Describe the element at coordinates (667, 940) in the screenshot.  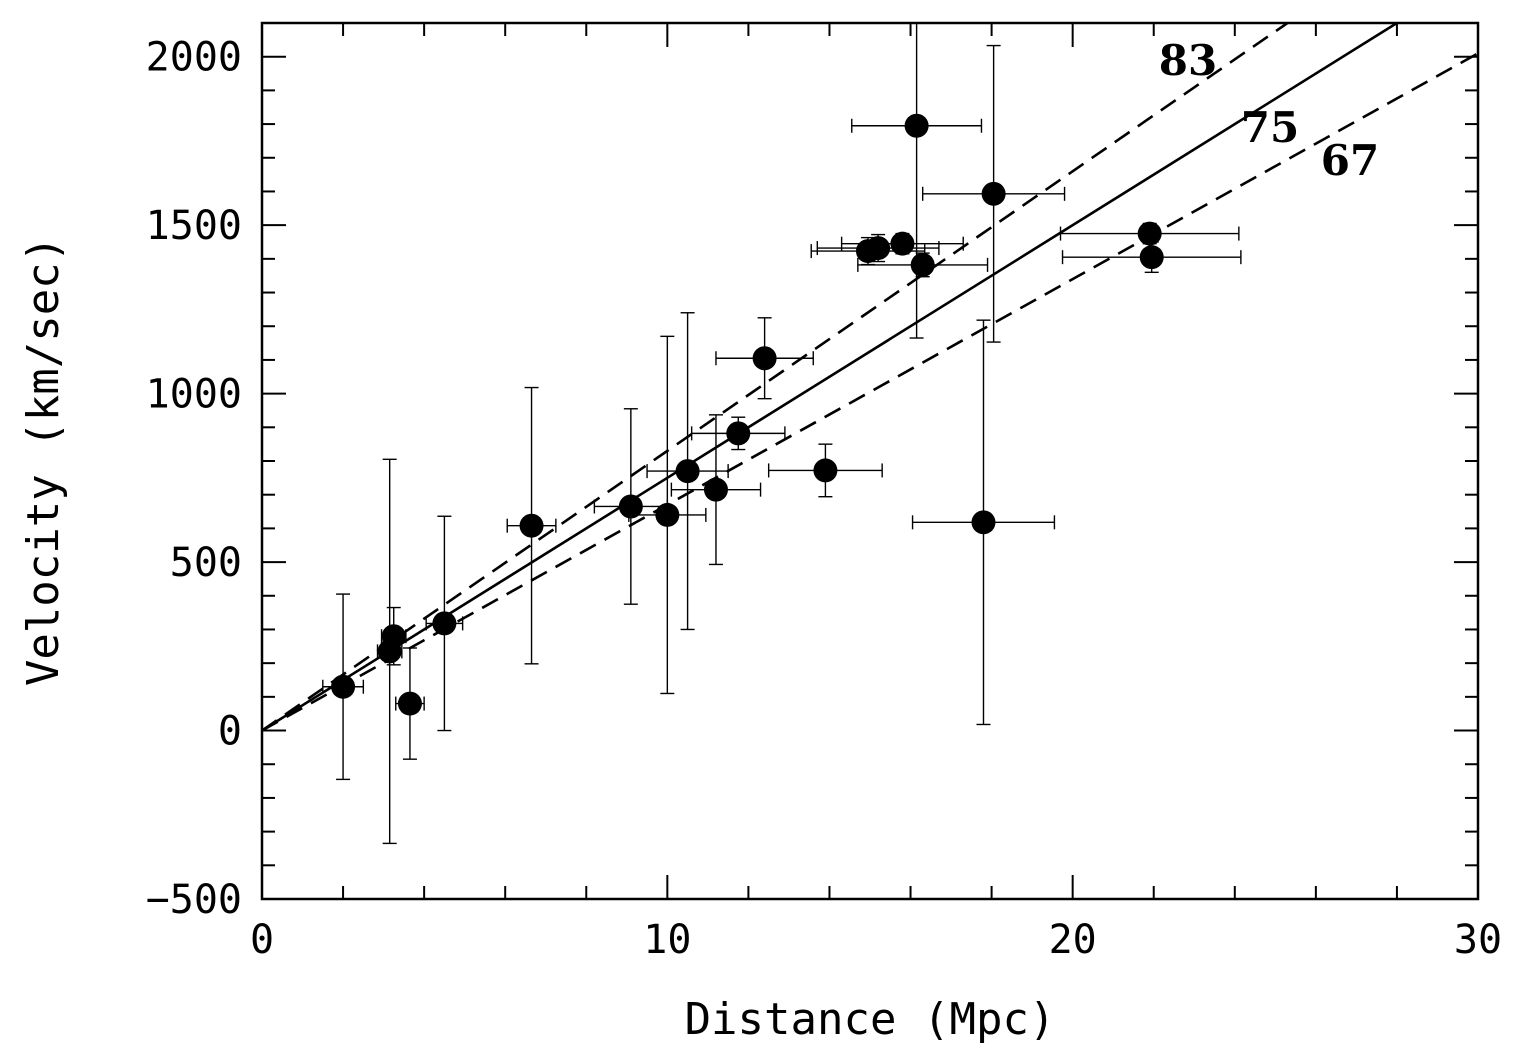
I see `x-tick-label: 10` at that location.